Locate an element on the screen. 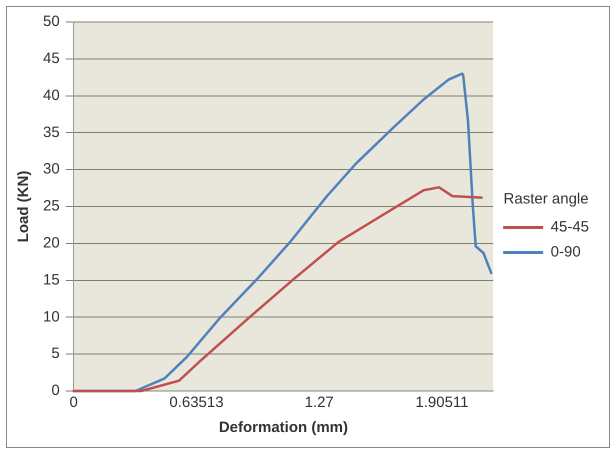 The height and width of the screenshot is (452, 616). y-tick-label: 15 is located at coordinates (51, 279).